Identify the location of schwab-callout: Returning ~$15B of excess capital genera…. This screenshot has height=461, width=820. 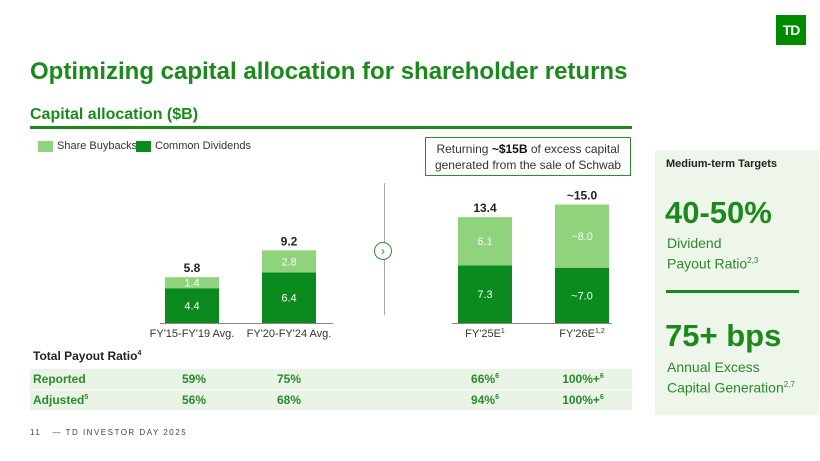
(528, 156).